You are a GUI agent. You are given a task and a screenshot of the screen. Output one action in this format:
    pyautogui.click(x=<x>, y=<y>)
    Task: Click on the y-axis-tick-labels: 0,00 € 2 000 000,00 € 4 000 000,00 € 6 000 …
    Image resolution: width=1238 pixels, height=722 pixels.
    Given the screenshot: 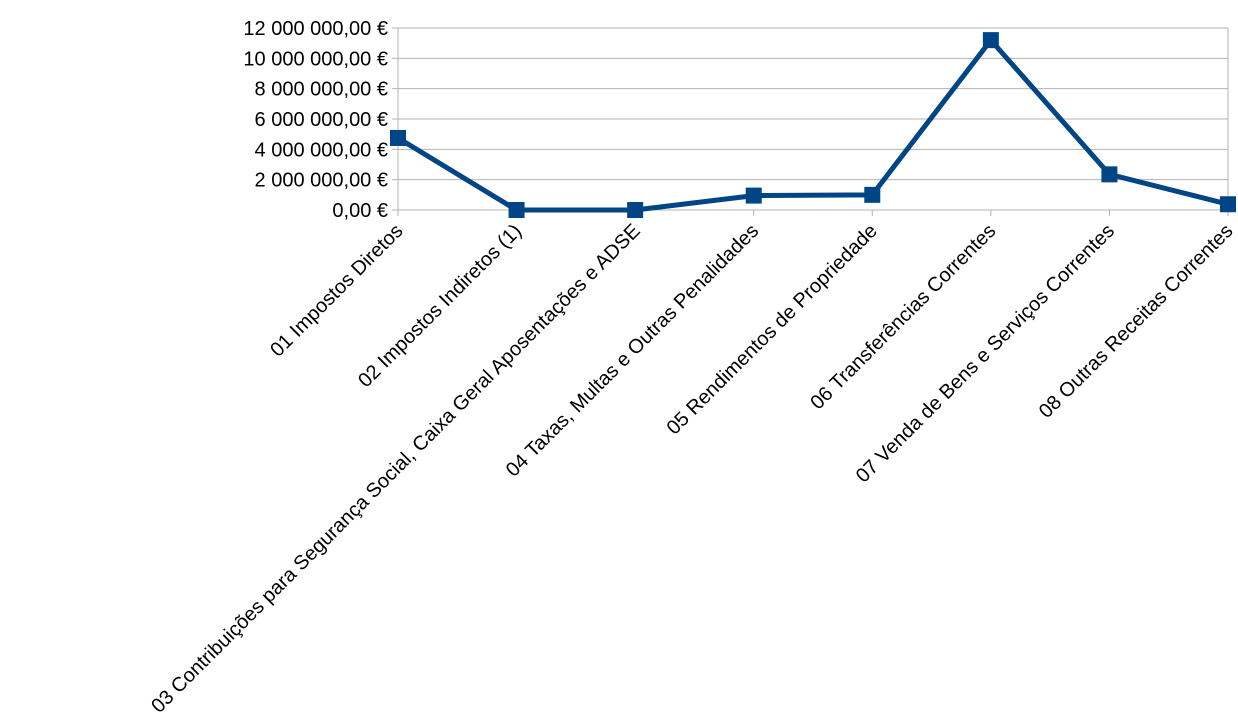 What is the action you would take?
    pyautogui.click(x=315, y=120)
    